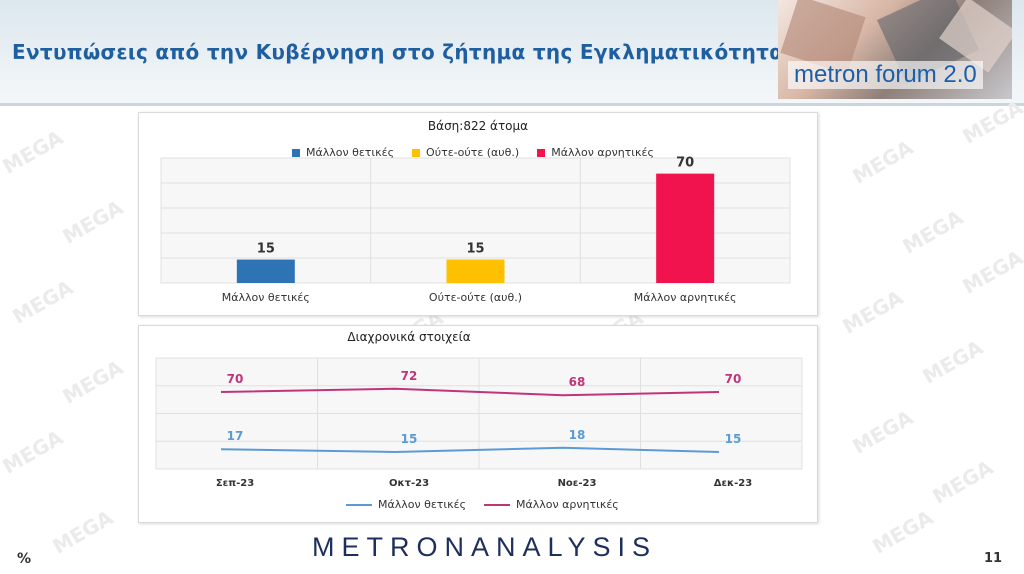 The width and height of the screenshot is (1024, 574). I want to click on legend-item-neutral: Ούτε-ούτε (αυθ.), so click(465, 152).